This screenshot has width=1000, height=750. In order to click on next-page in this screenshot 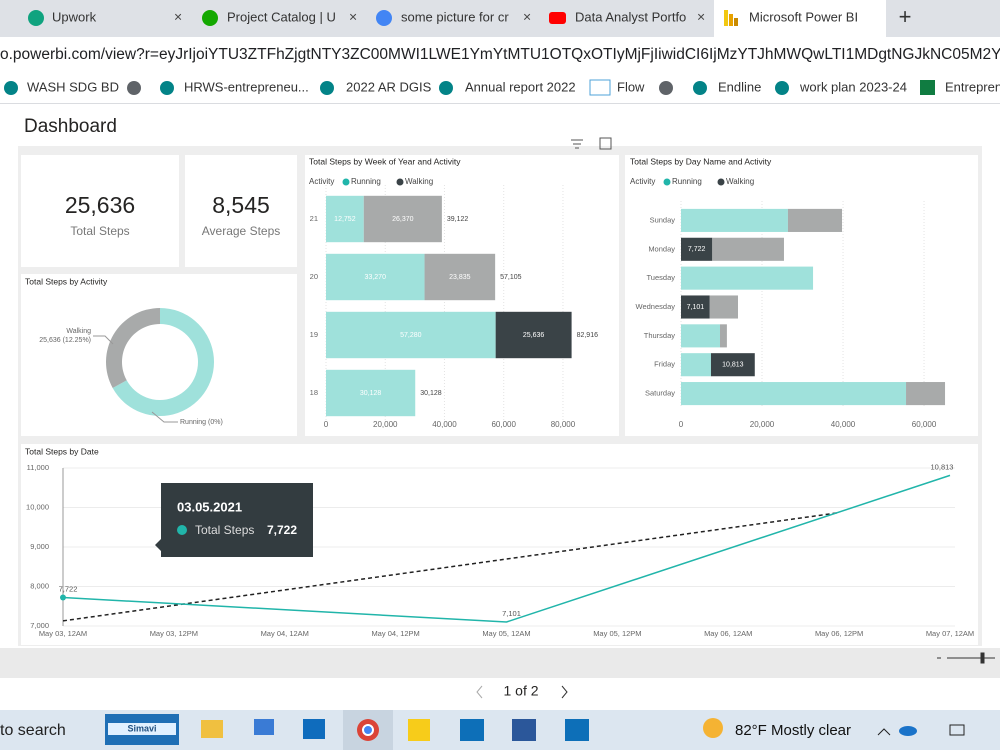, I will do `click(564, 692)`.